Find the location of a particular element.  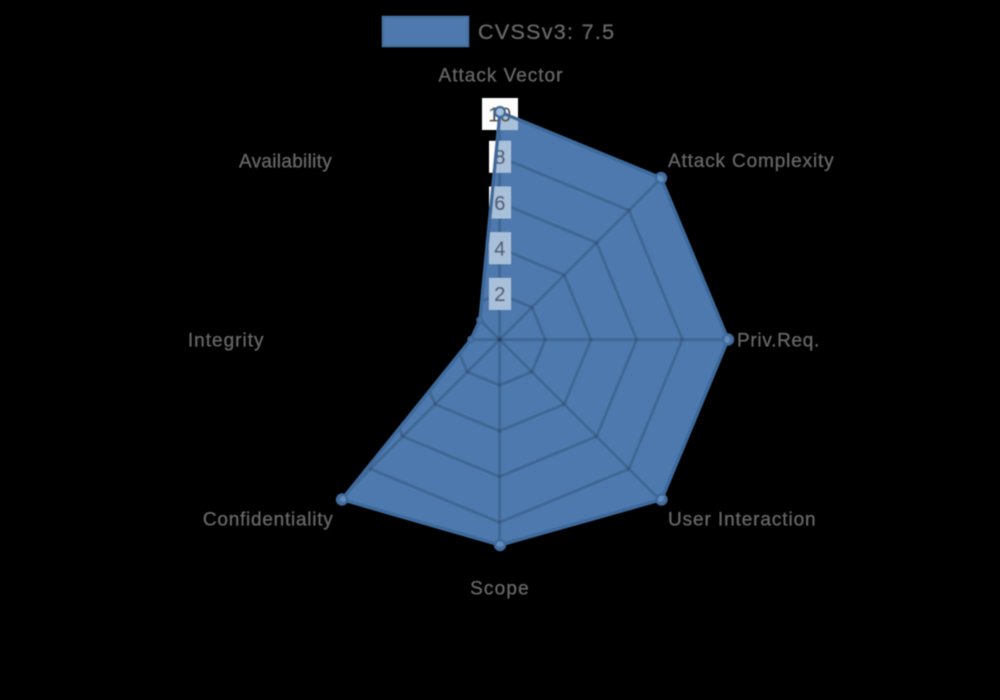

svg-text: 6 is located at coordinates (500, 204).